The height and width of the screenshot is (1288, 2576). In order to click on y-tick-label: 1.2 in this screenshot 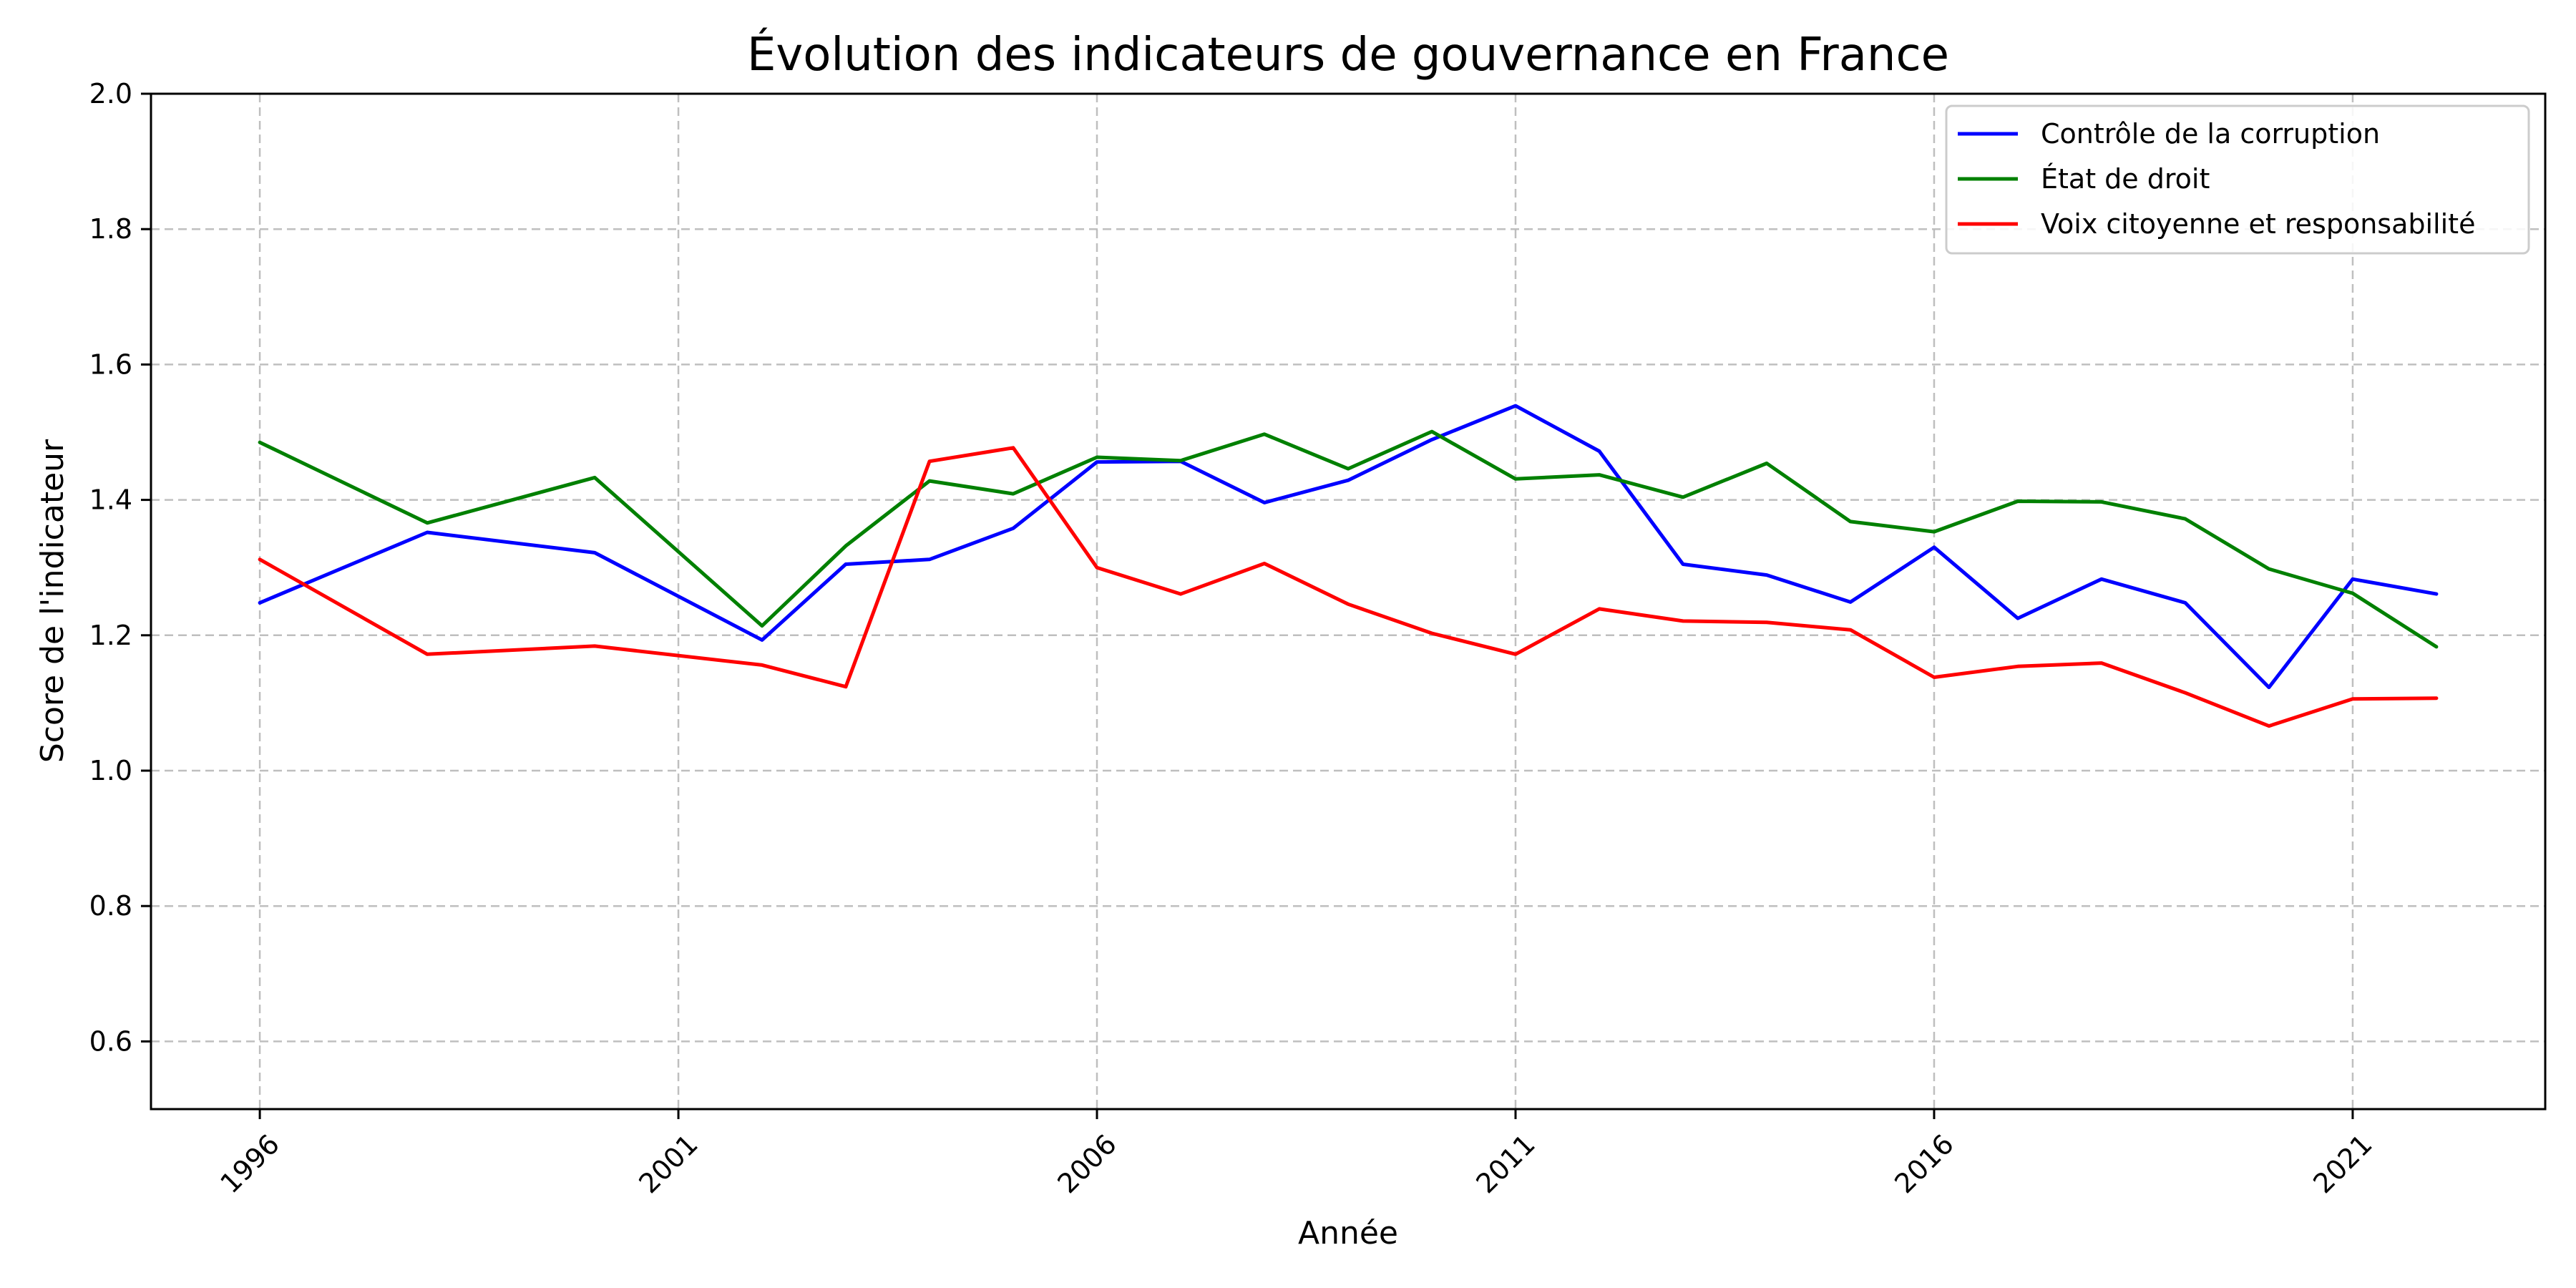, I will do `click(110, 635)`.